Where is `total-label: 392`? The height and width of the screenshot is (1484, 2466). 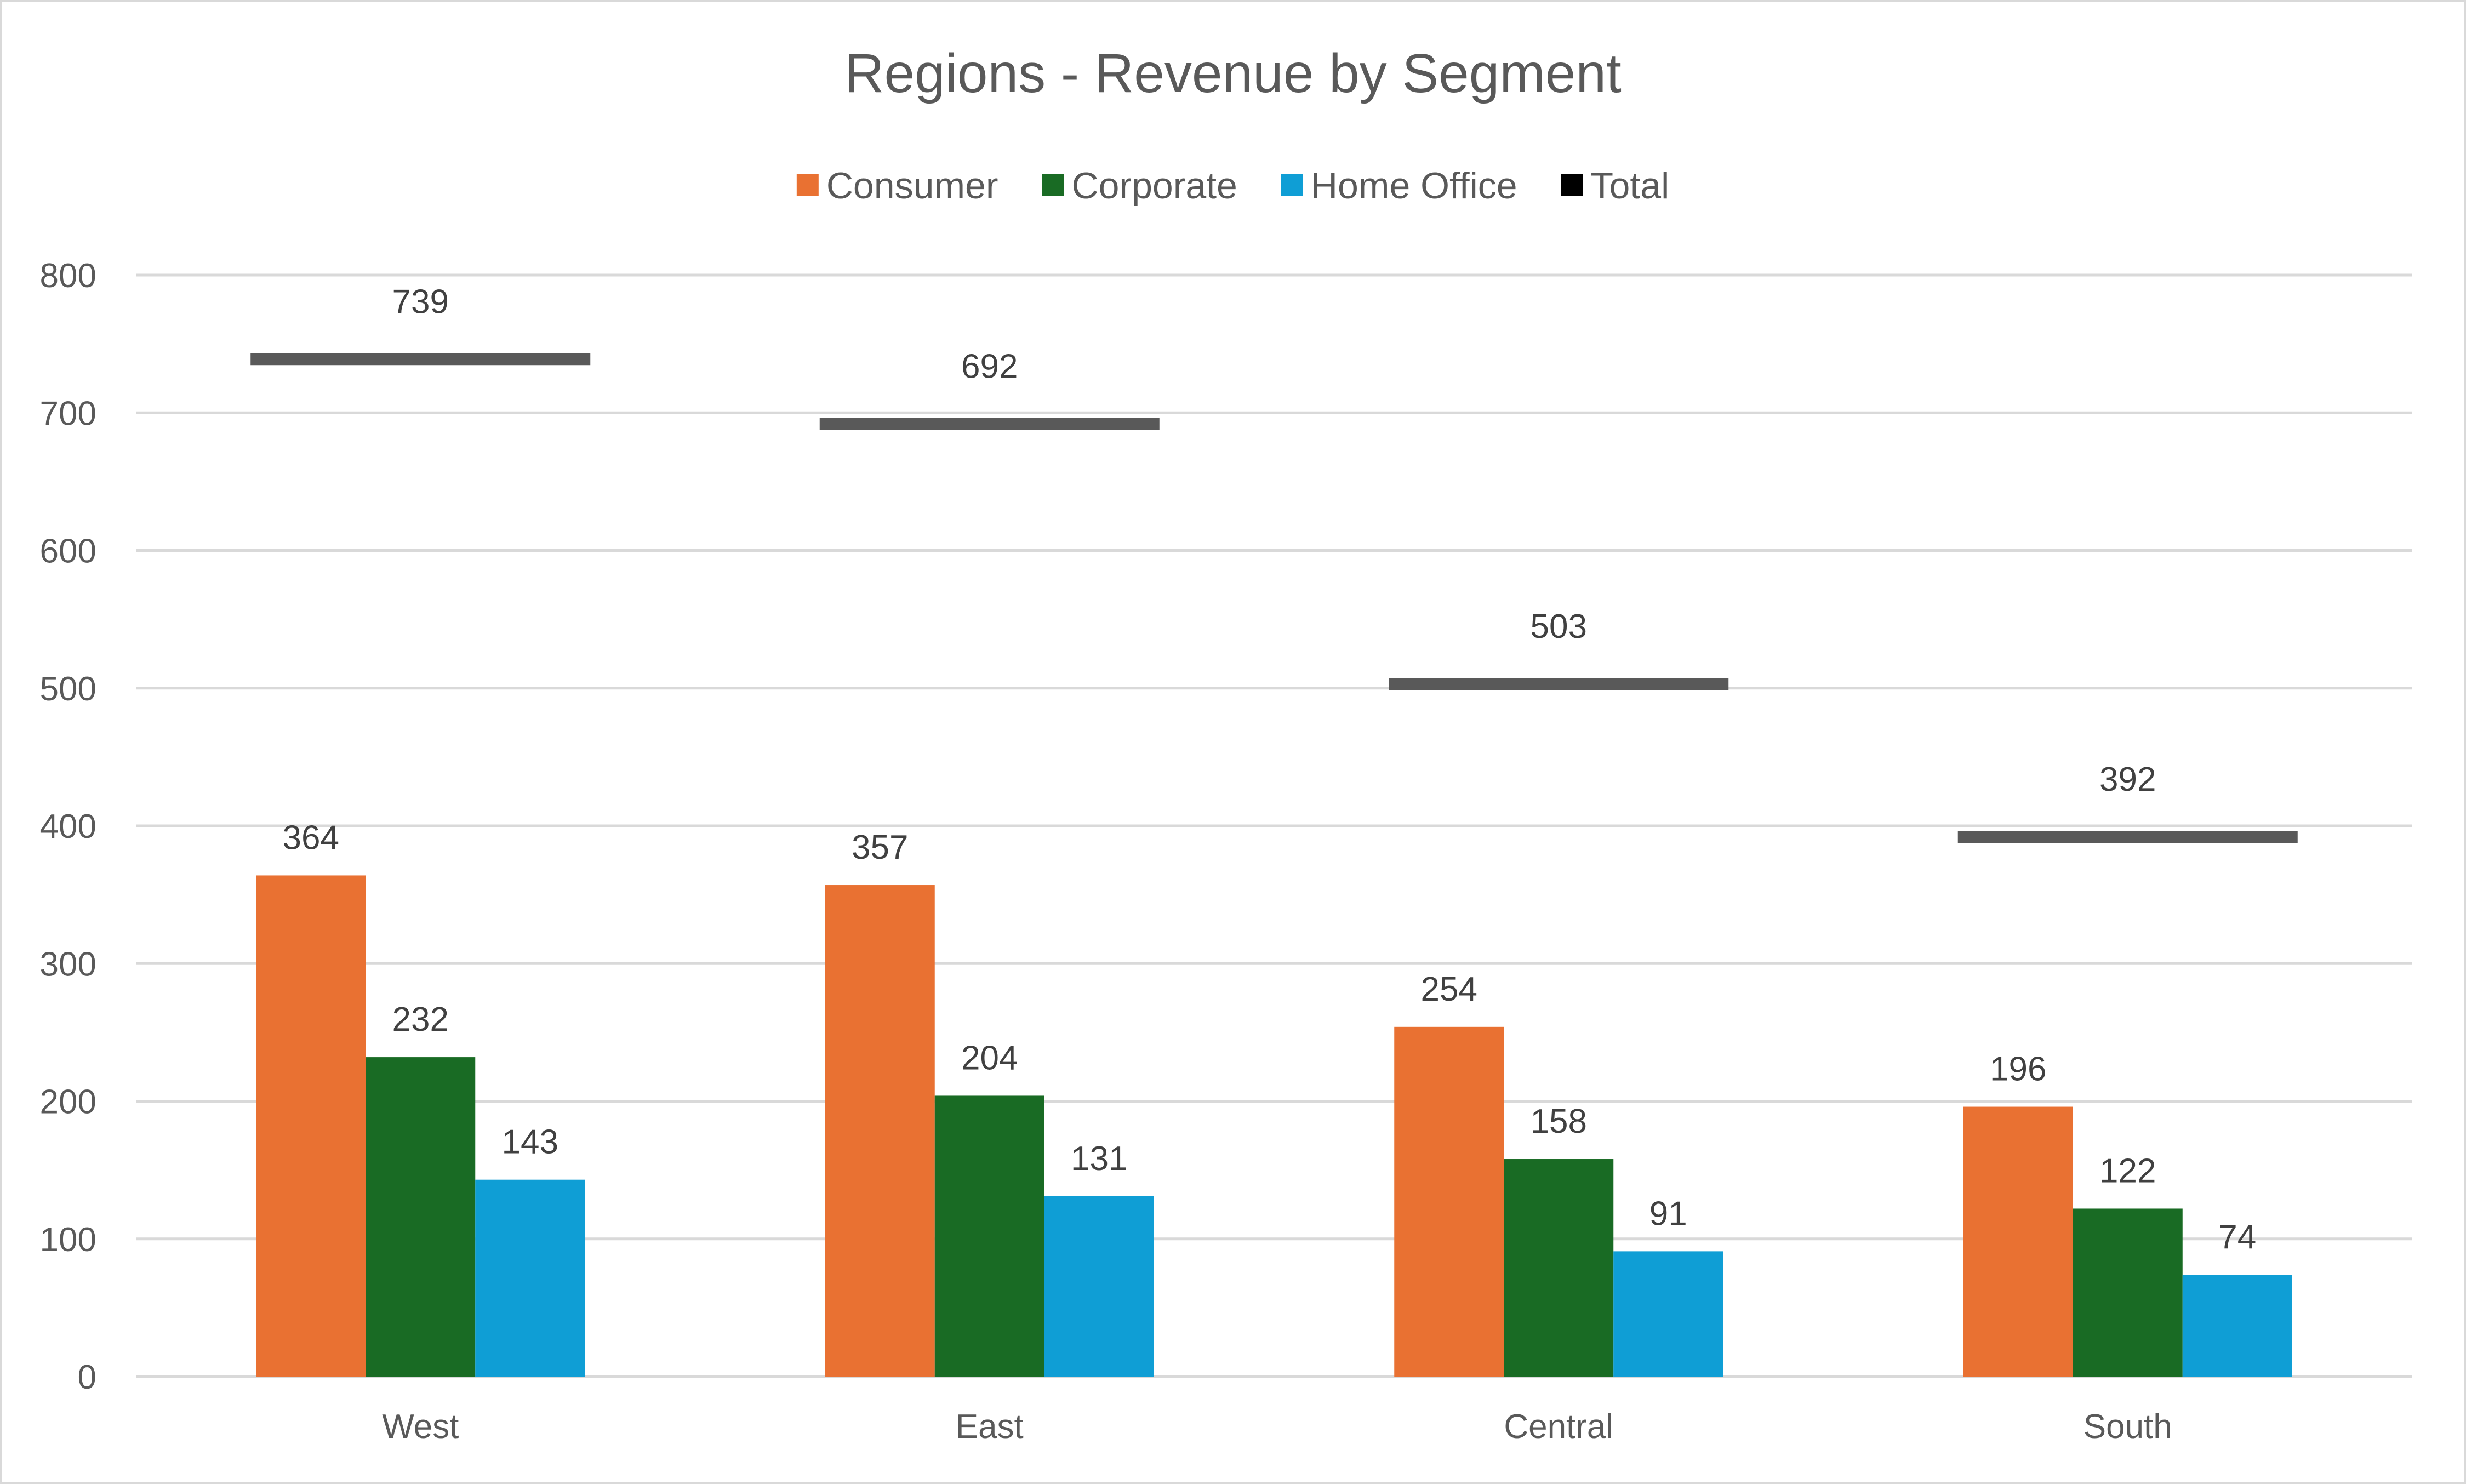 total-label: 392 is located at coordinates (2128, 779).